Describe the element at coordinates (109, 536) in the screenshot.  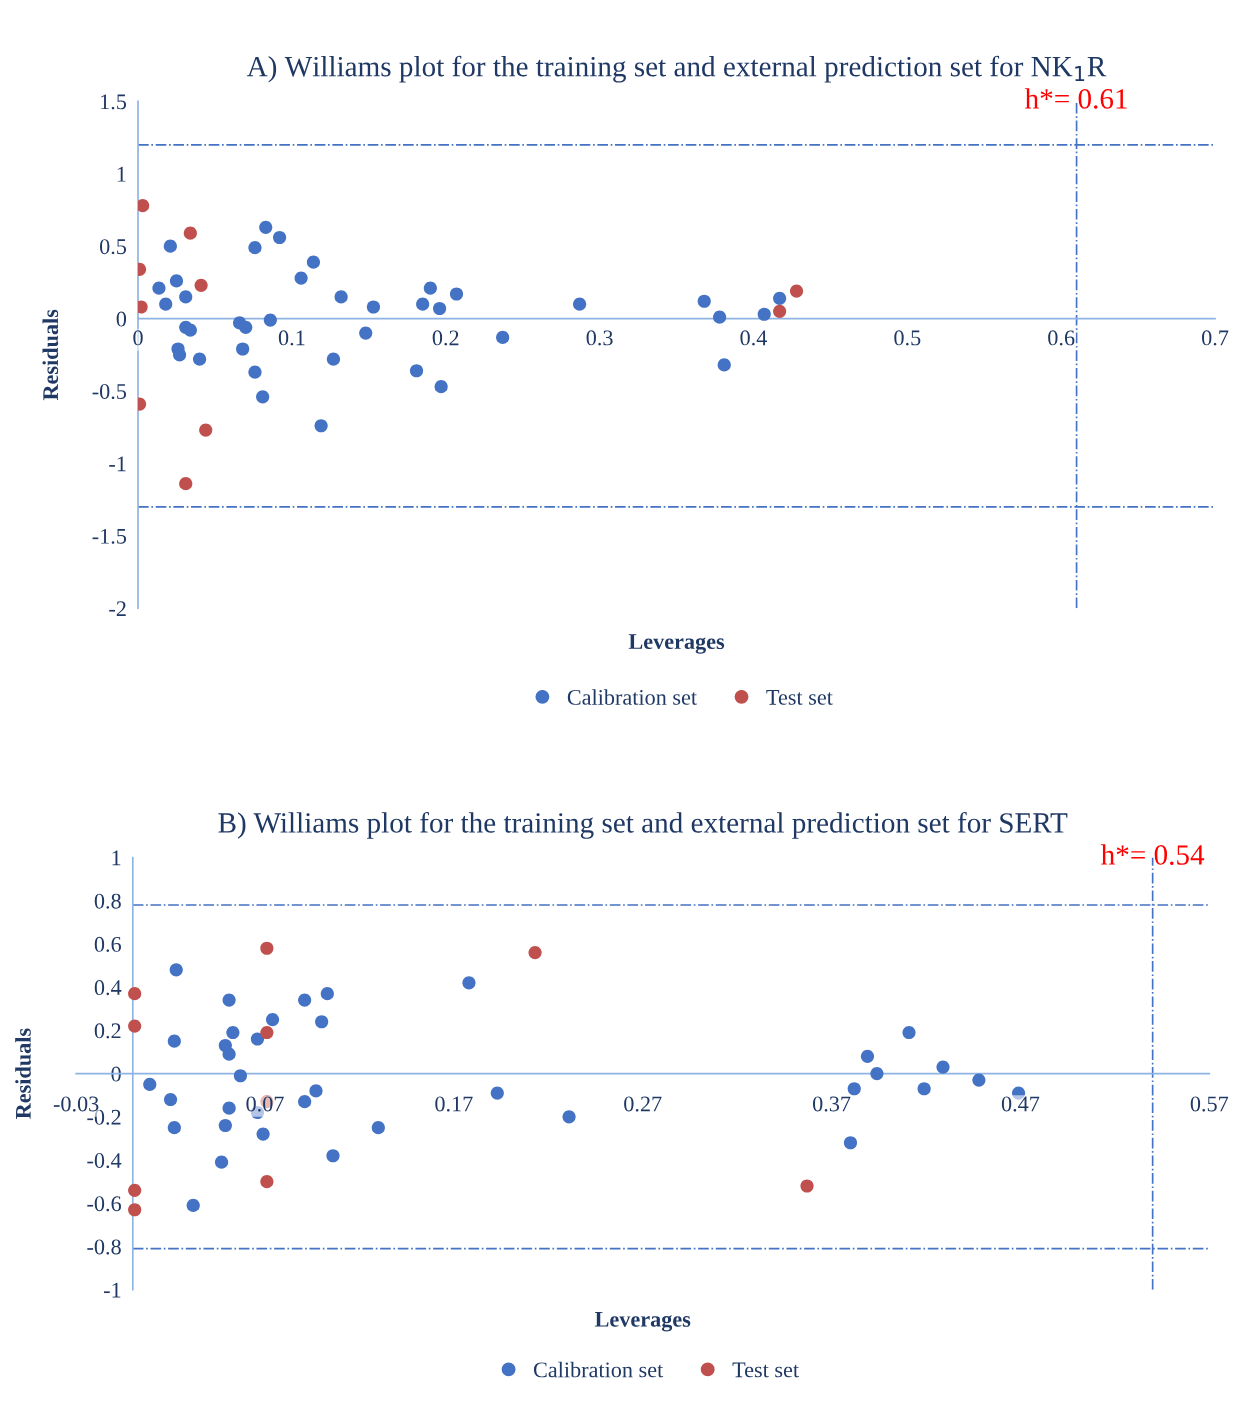
I see `y-tick-label: -1.5` at that location.